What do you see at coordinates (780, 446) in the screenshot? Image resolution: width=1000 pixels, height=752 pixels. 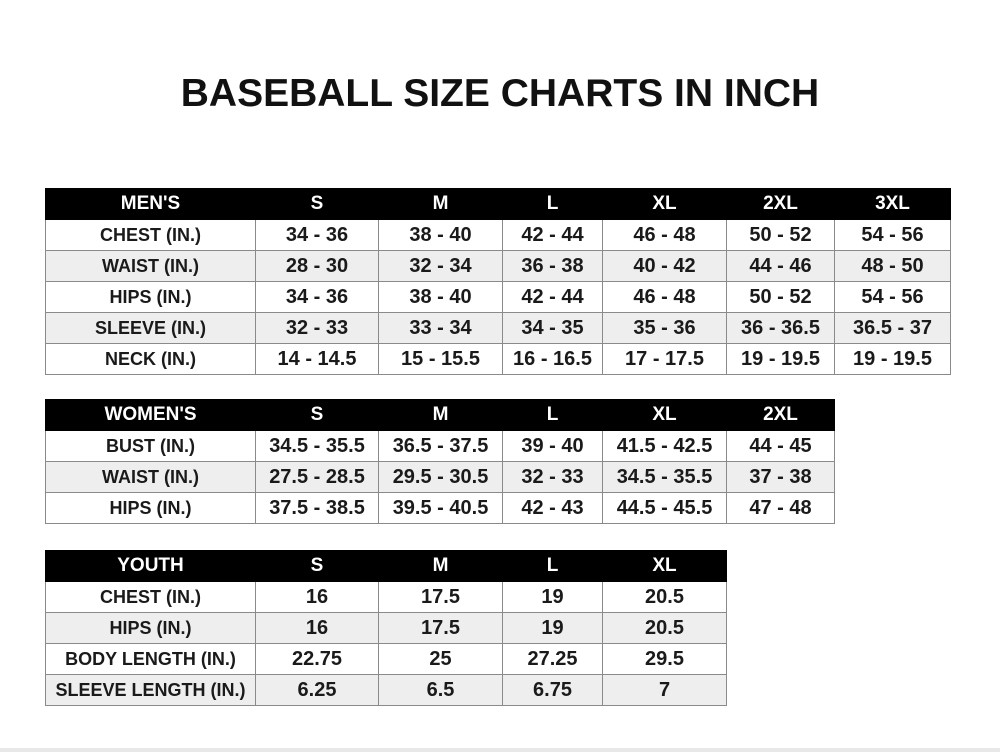 I see `size-value: 44 - 45` at bounding box center [780, 446].